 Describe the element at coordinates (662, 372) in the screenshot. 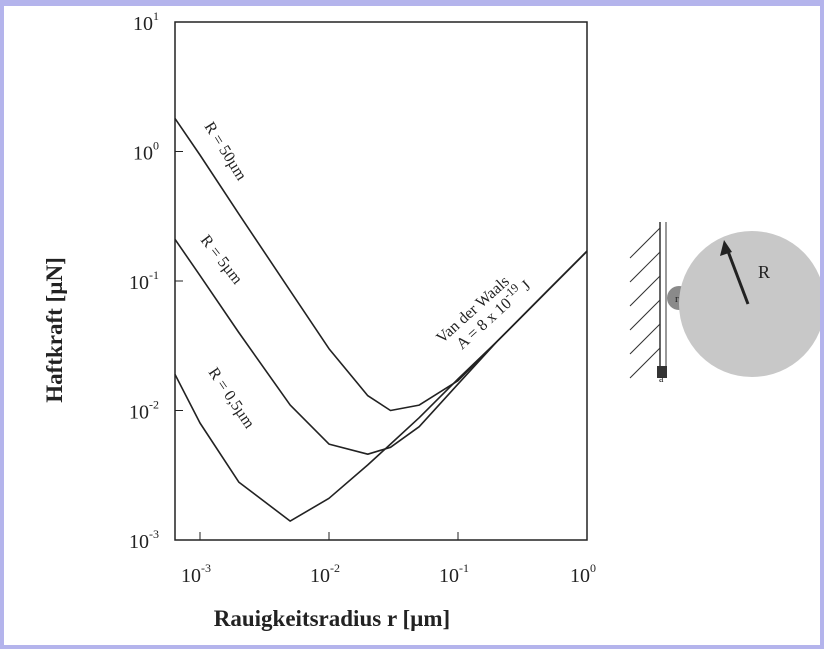

I see `gap-marker` at that location.